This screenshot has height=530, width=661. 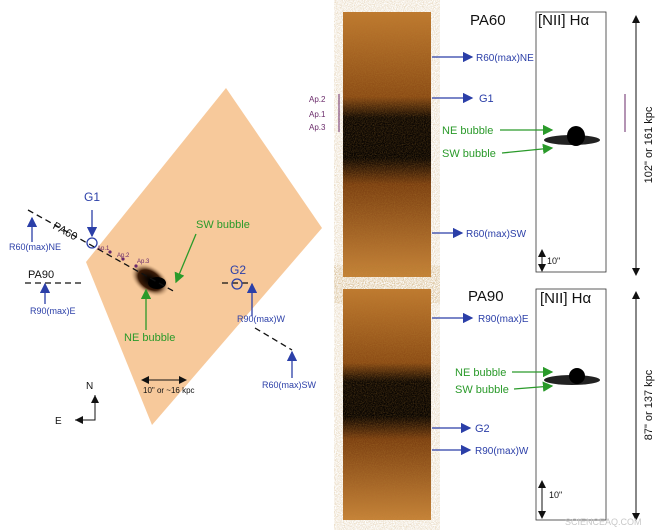 I want to click on watermark: SCIENCEAQ.COM, so click(x=603, y=522).